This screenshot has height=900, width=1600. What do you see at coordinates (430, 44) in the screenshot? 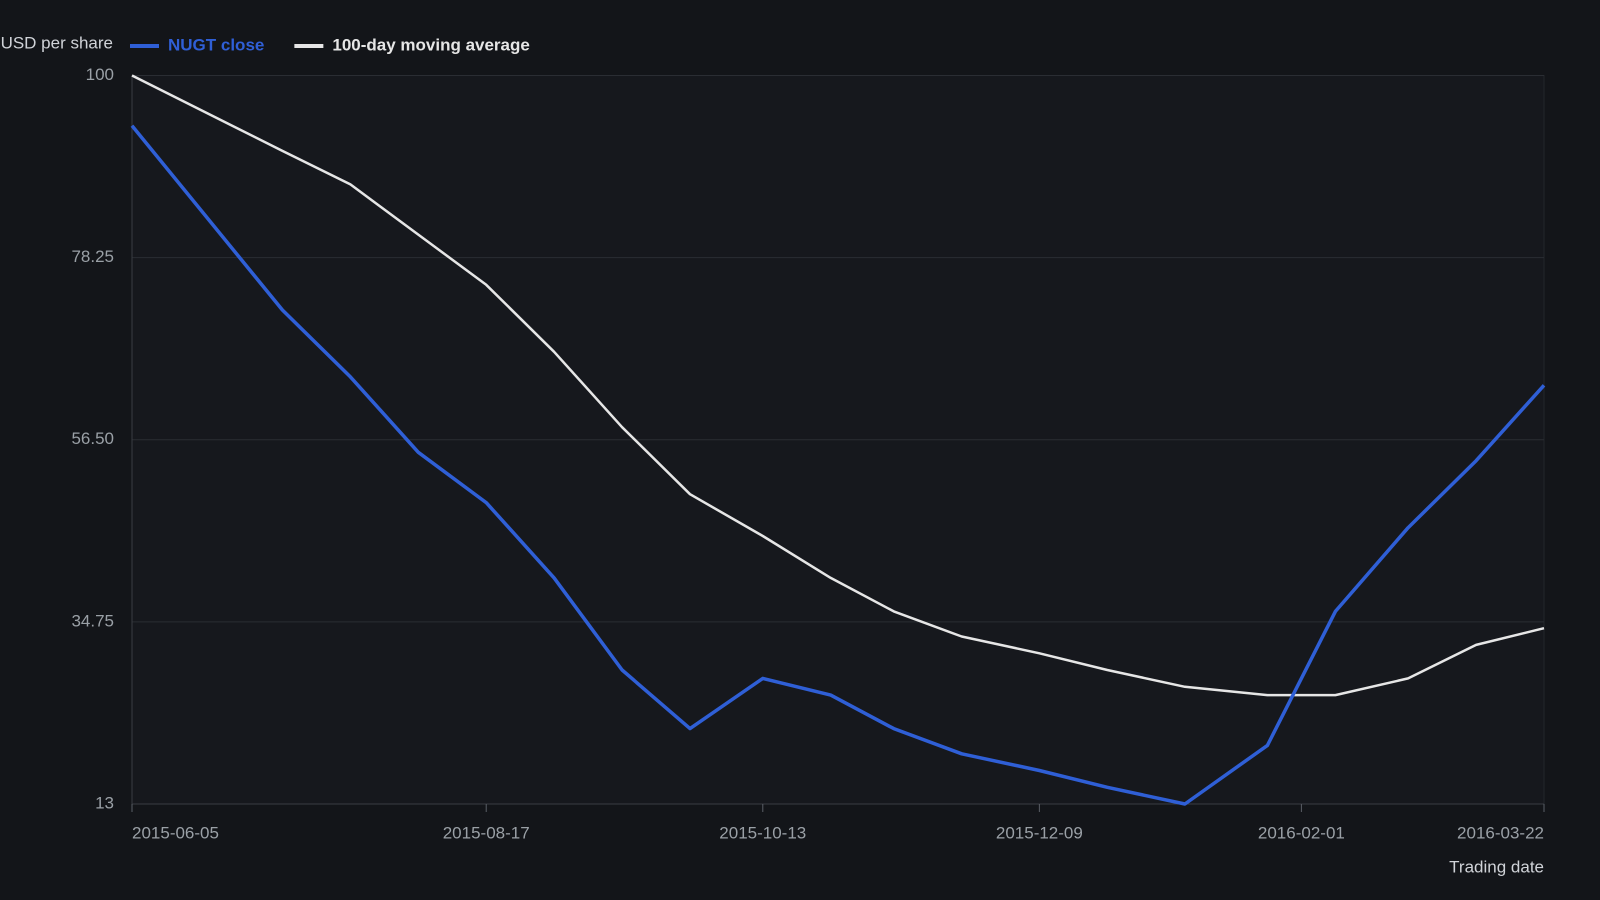
I see `legend-label: 100-day moving average` at bounding box center [430, 44].